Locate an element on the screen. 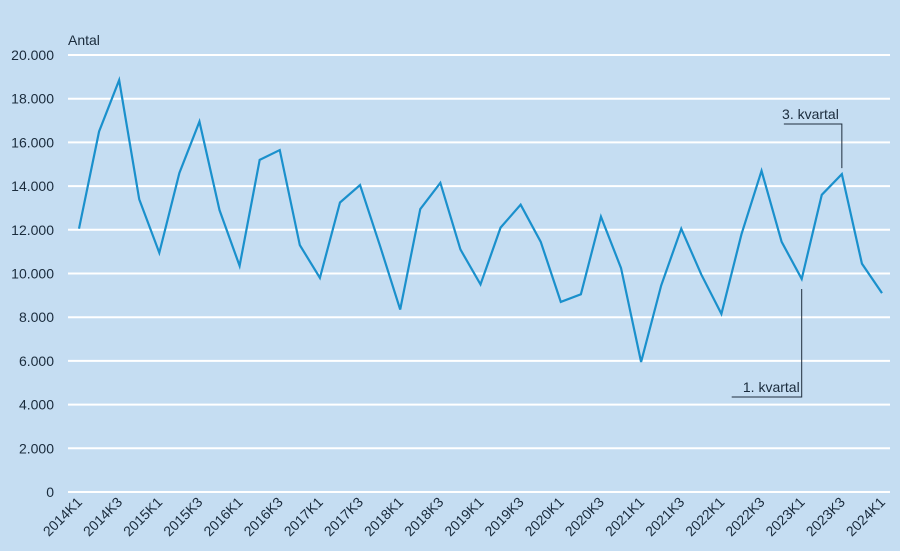  y-tick-label: 20.000 is located at coordinates (32, 55).